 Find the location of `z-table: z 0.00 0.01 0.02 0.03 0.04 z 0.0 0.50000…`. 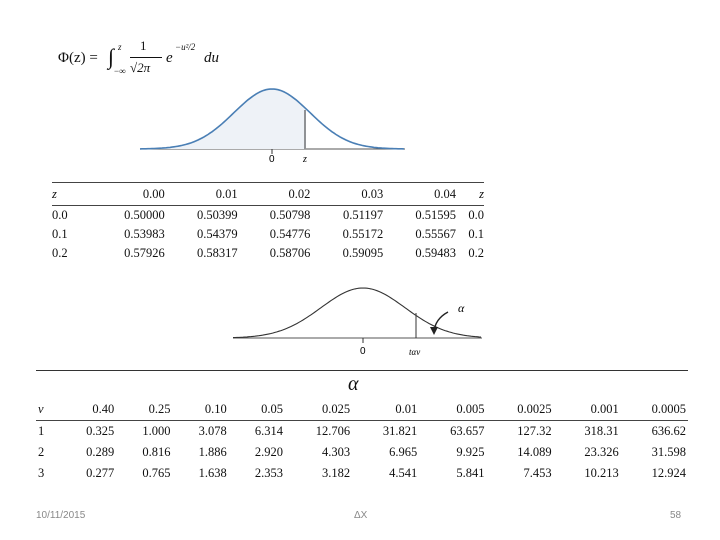

z-table: z 0.00 0.01 0.02 0.03 0.04 z 0.0 0.50000… is located at coordinates (268, 222).